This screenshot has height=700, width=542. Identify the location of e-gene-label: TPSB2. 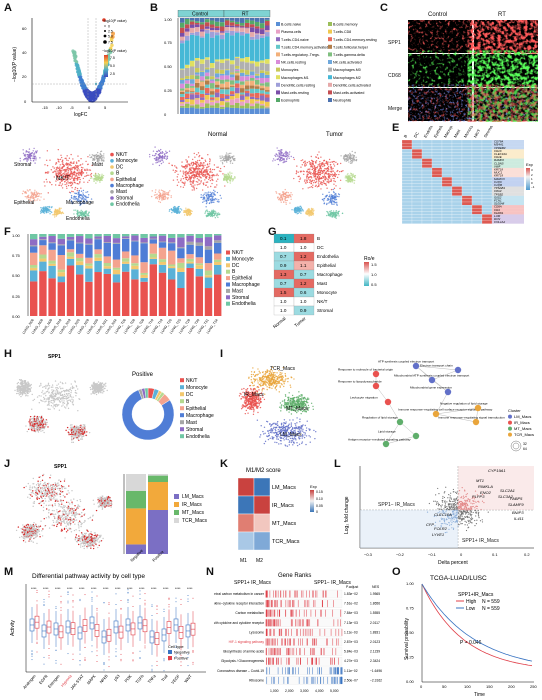
(499, 194).